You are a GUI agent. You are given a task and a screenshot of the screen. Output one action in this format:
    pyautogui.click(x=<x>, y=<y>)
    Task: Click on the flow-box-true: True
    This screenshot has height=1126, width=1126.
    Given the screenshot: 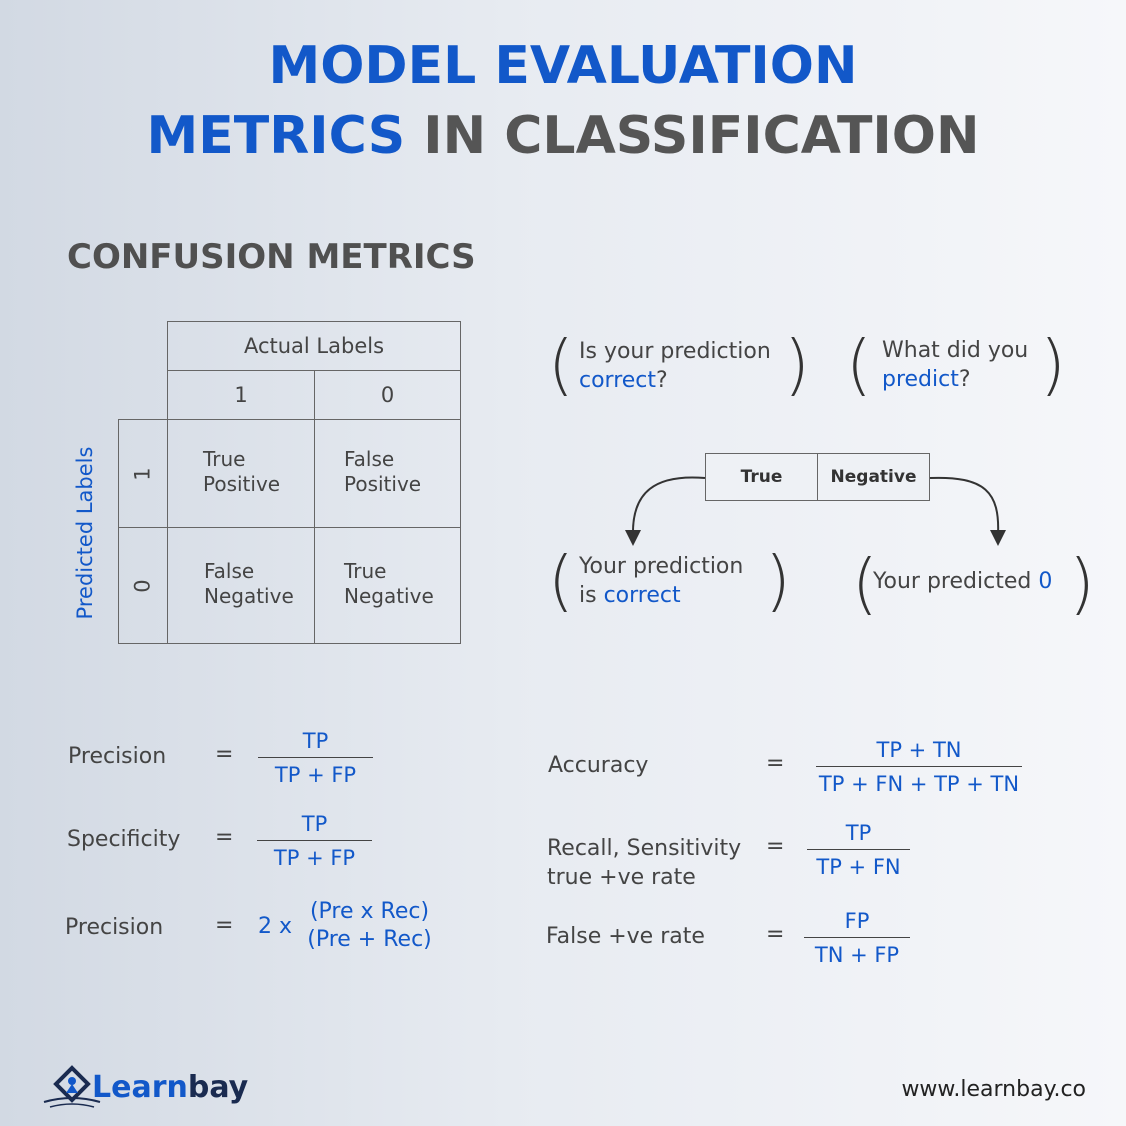 What is the action you would take?
    pyautogui.click(x=761, y=477)
    